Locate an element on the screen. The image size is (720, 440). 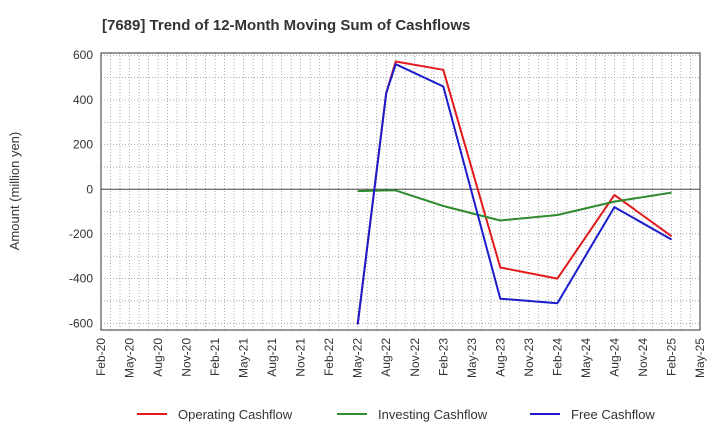
x-tick-label: Nov-24 is located at coordinates (643, 357).